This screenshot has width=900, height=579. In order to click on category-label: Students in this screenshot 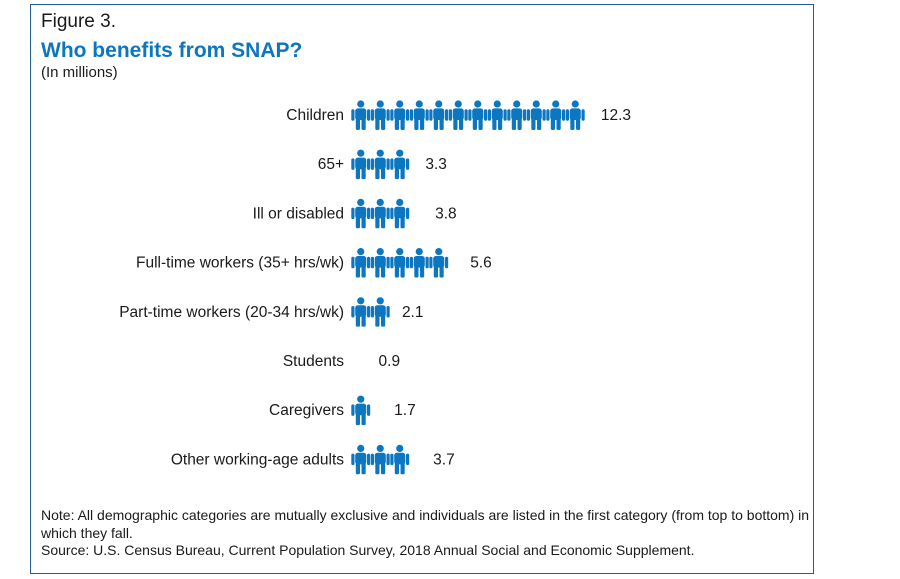, I will do `click(313, 361)`.